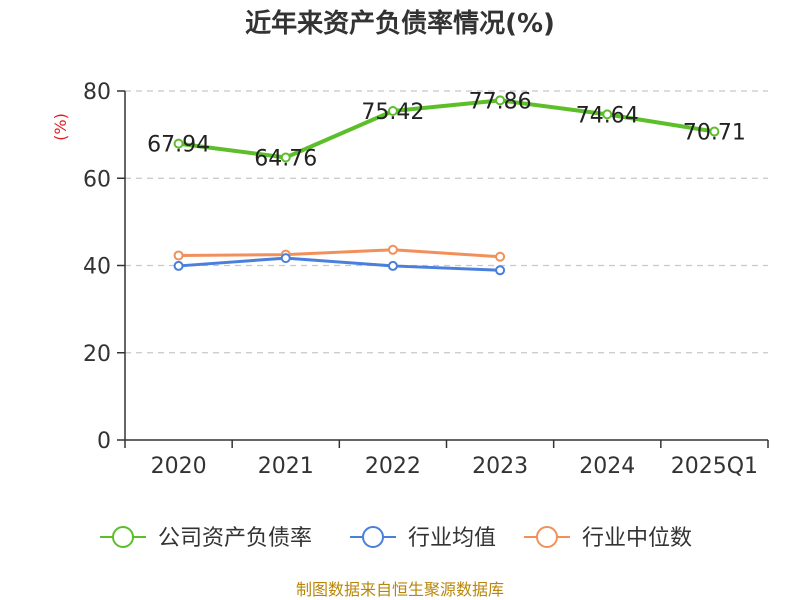  Describe the element at coordinates (393, 466) in the screenshot. I see `x-tick-label: 2022` at that location.